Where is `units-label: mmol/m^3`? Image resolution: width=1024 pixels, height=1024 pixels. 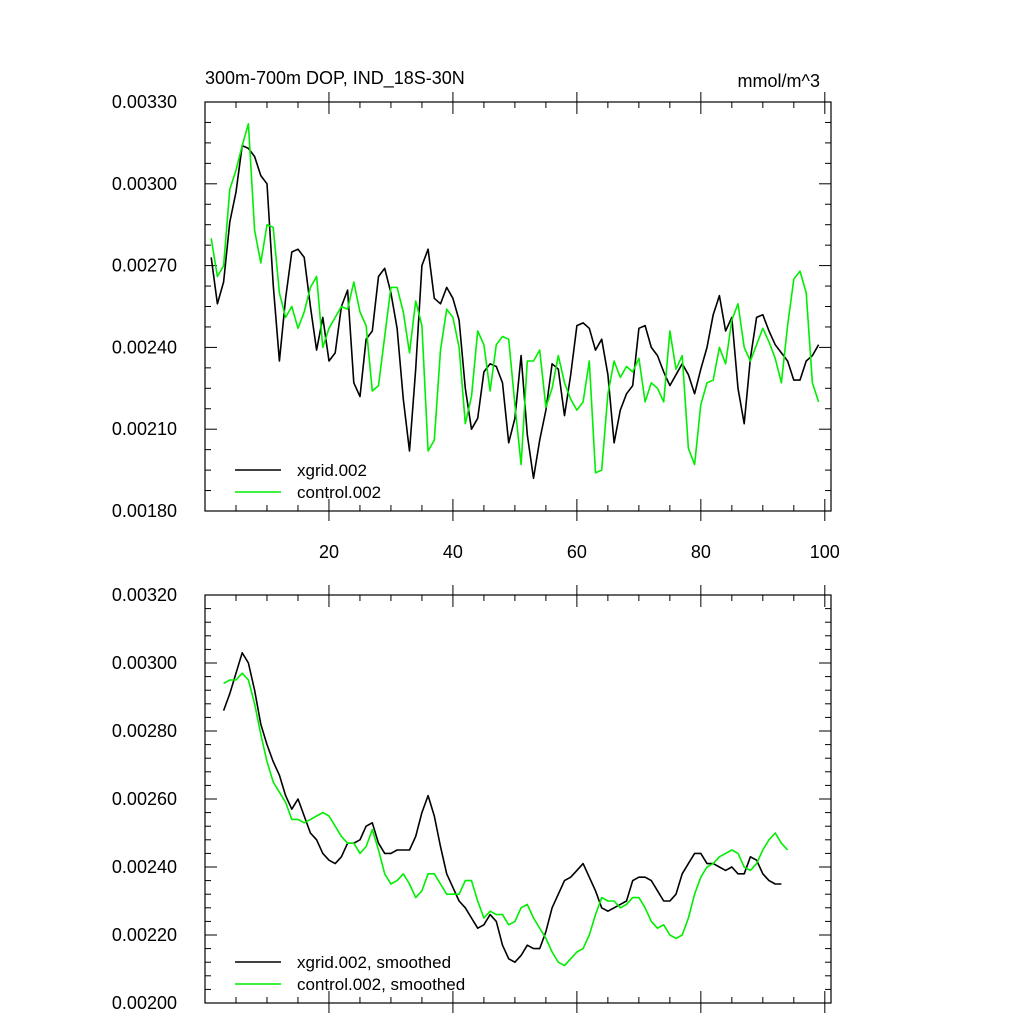
units-label: mmol/m^3 is located at coordinates (779, 81).